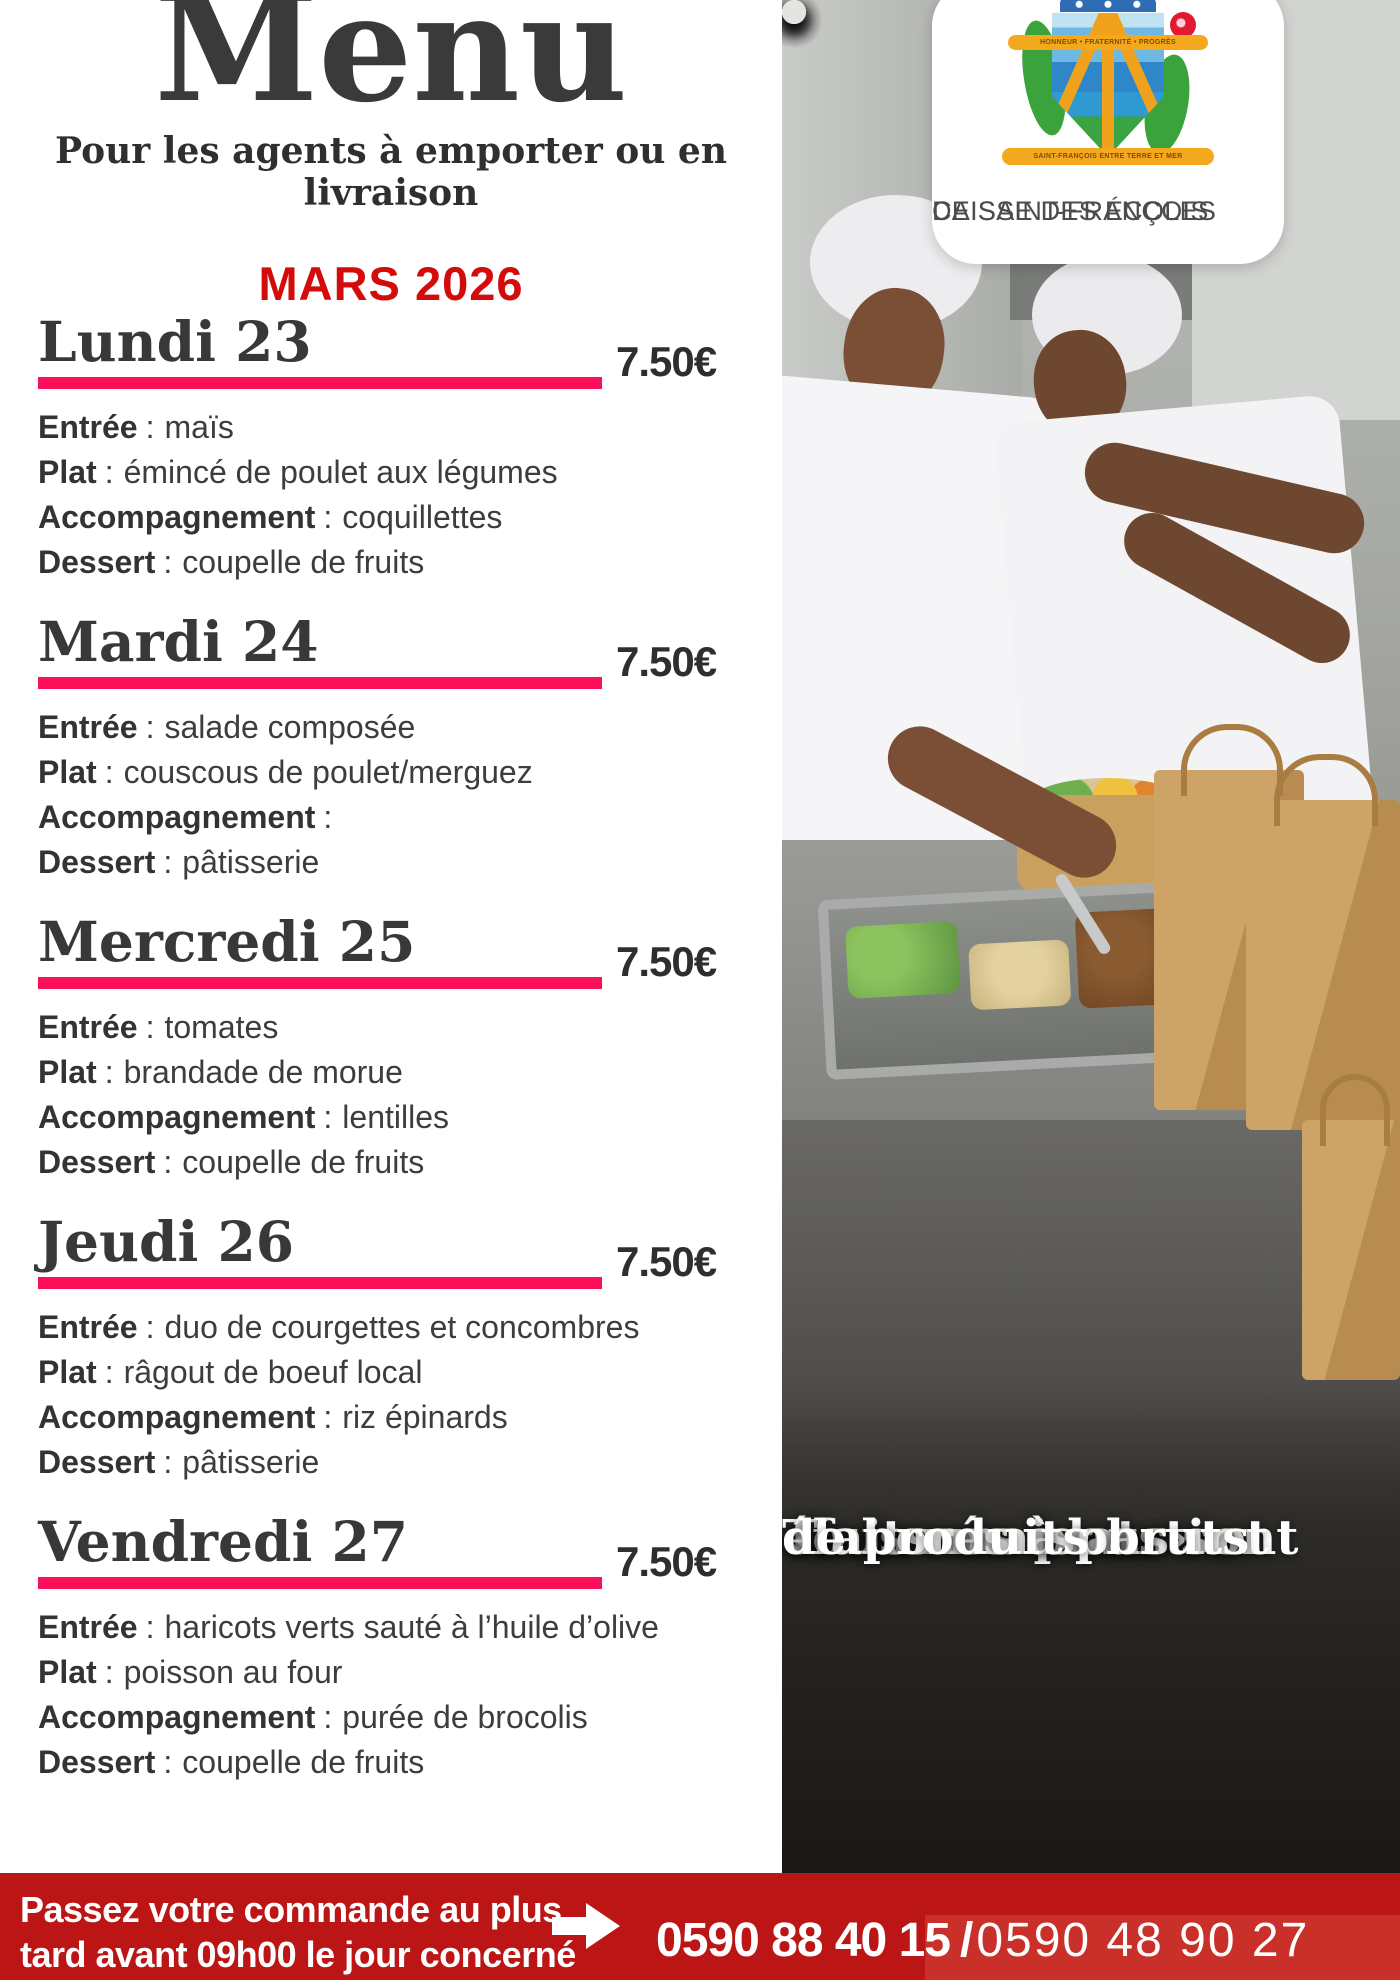 The image size is (1400, 1980). What do you see at coordinates (425, 1417) in the screenshot?
I see `accompagnement-value: riz épinards` at bounding box center [425, 1417].